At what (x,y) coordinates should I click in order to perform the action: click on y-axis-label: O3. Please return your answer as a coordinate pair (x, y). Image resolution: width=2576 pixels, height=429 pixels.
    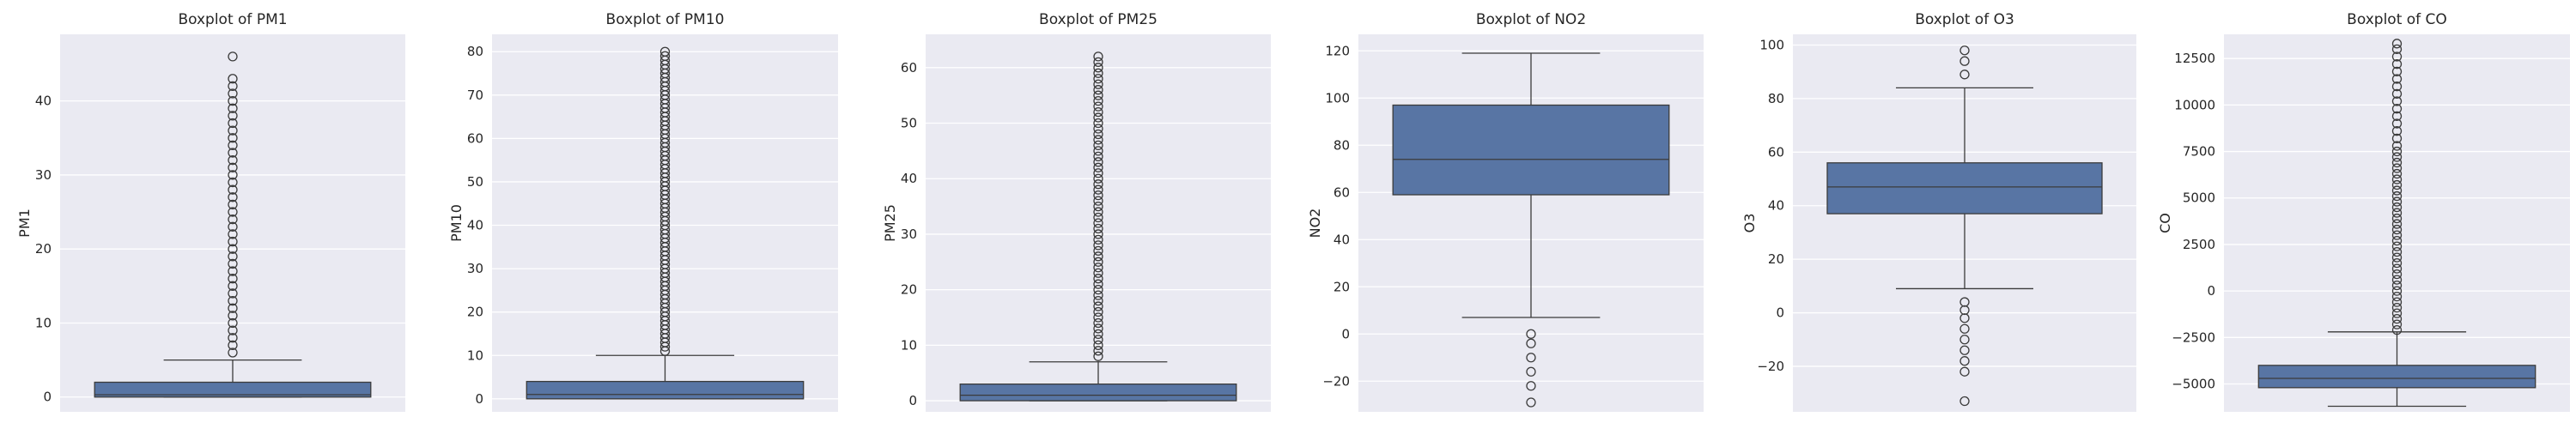
    Looking at the image, I should click on (1749, 223).